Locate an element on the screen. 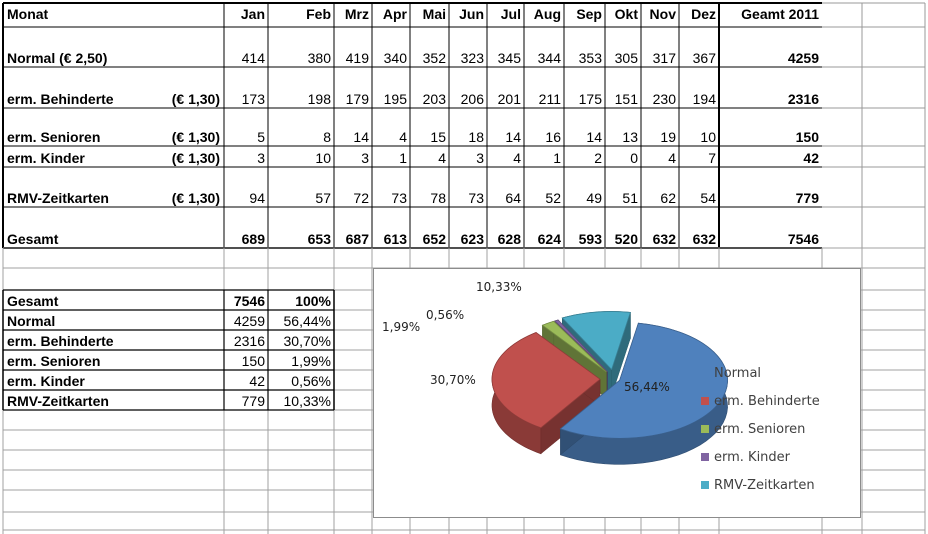 Image resolution: width=928 pixels, height=534 pixels. value-cell: 78 is located at coordinates (438, 198).